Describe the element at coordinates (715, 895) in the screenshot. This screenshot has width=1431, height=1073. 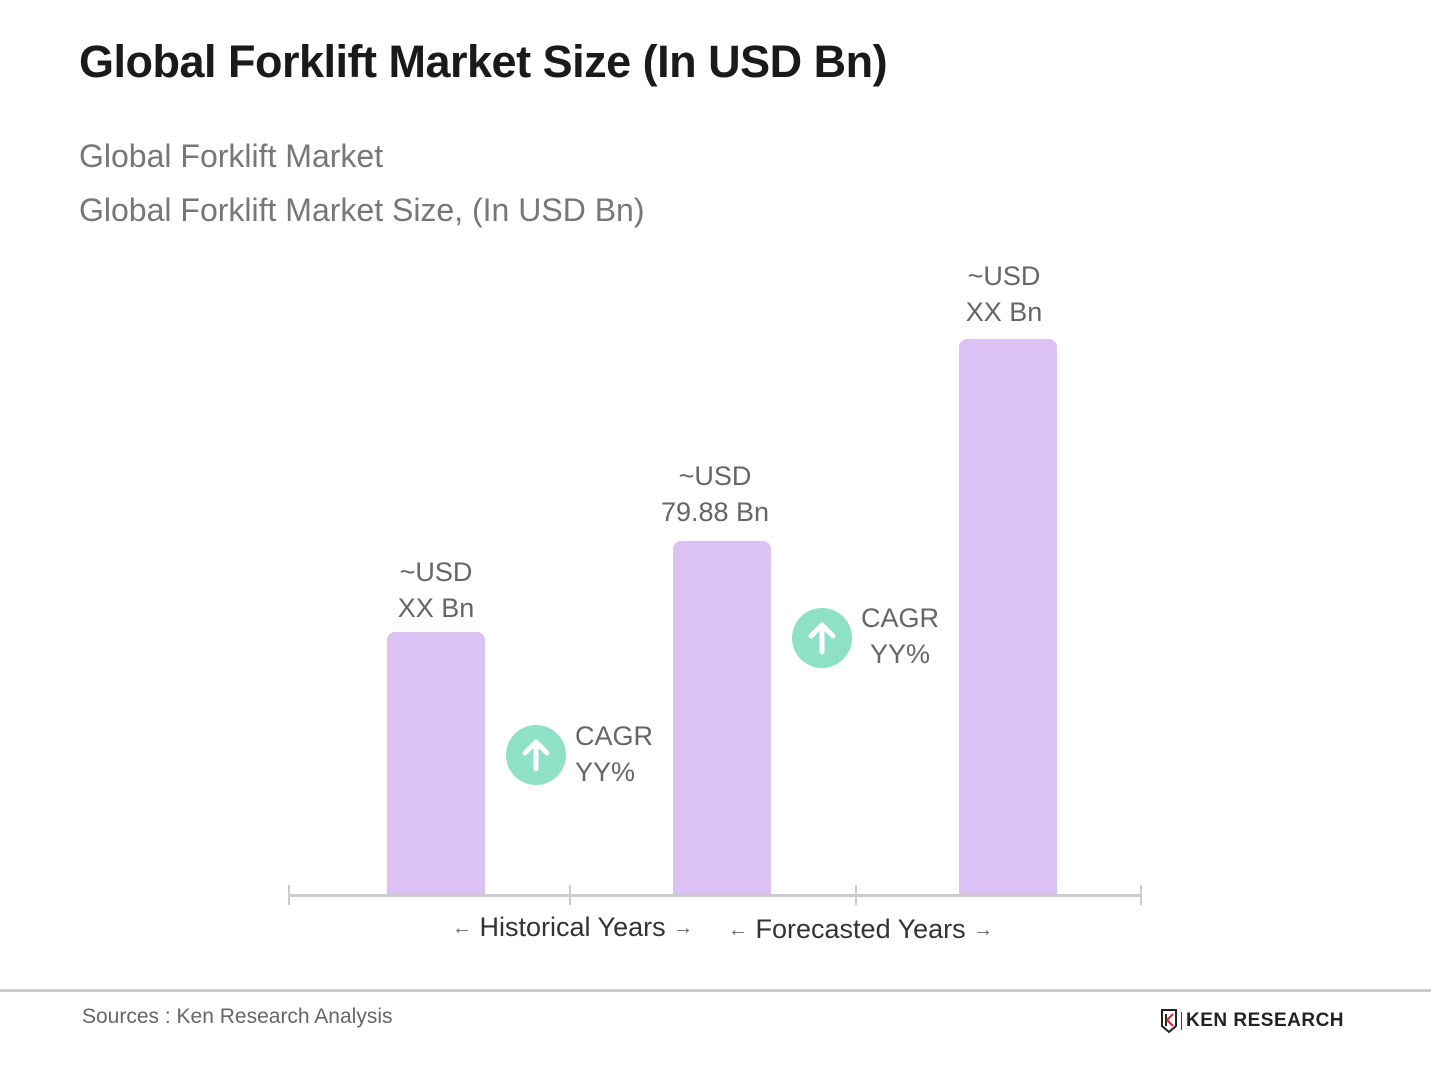
I see `x-axis-line` at that location.